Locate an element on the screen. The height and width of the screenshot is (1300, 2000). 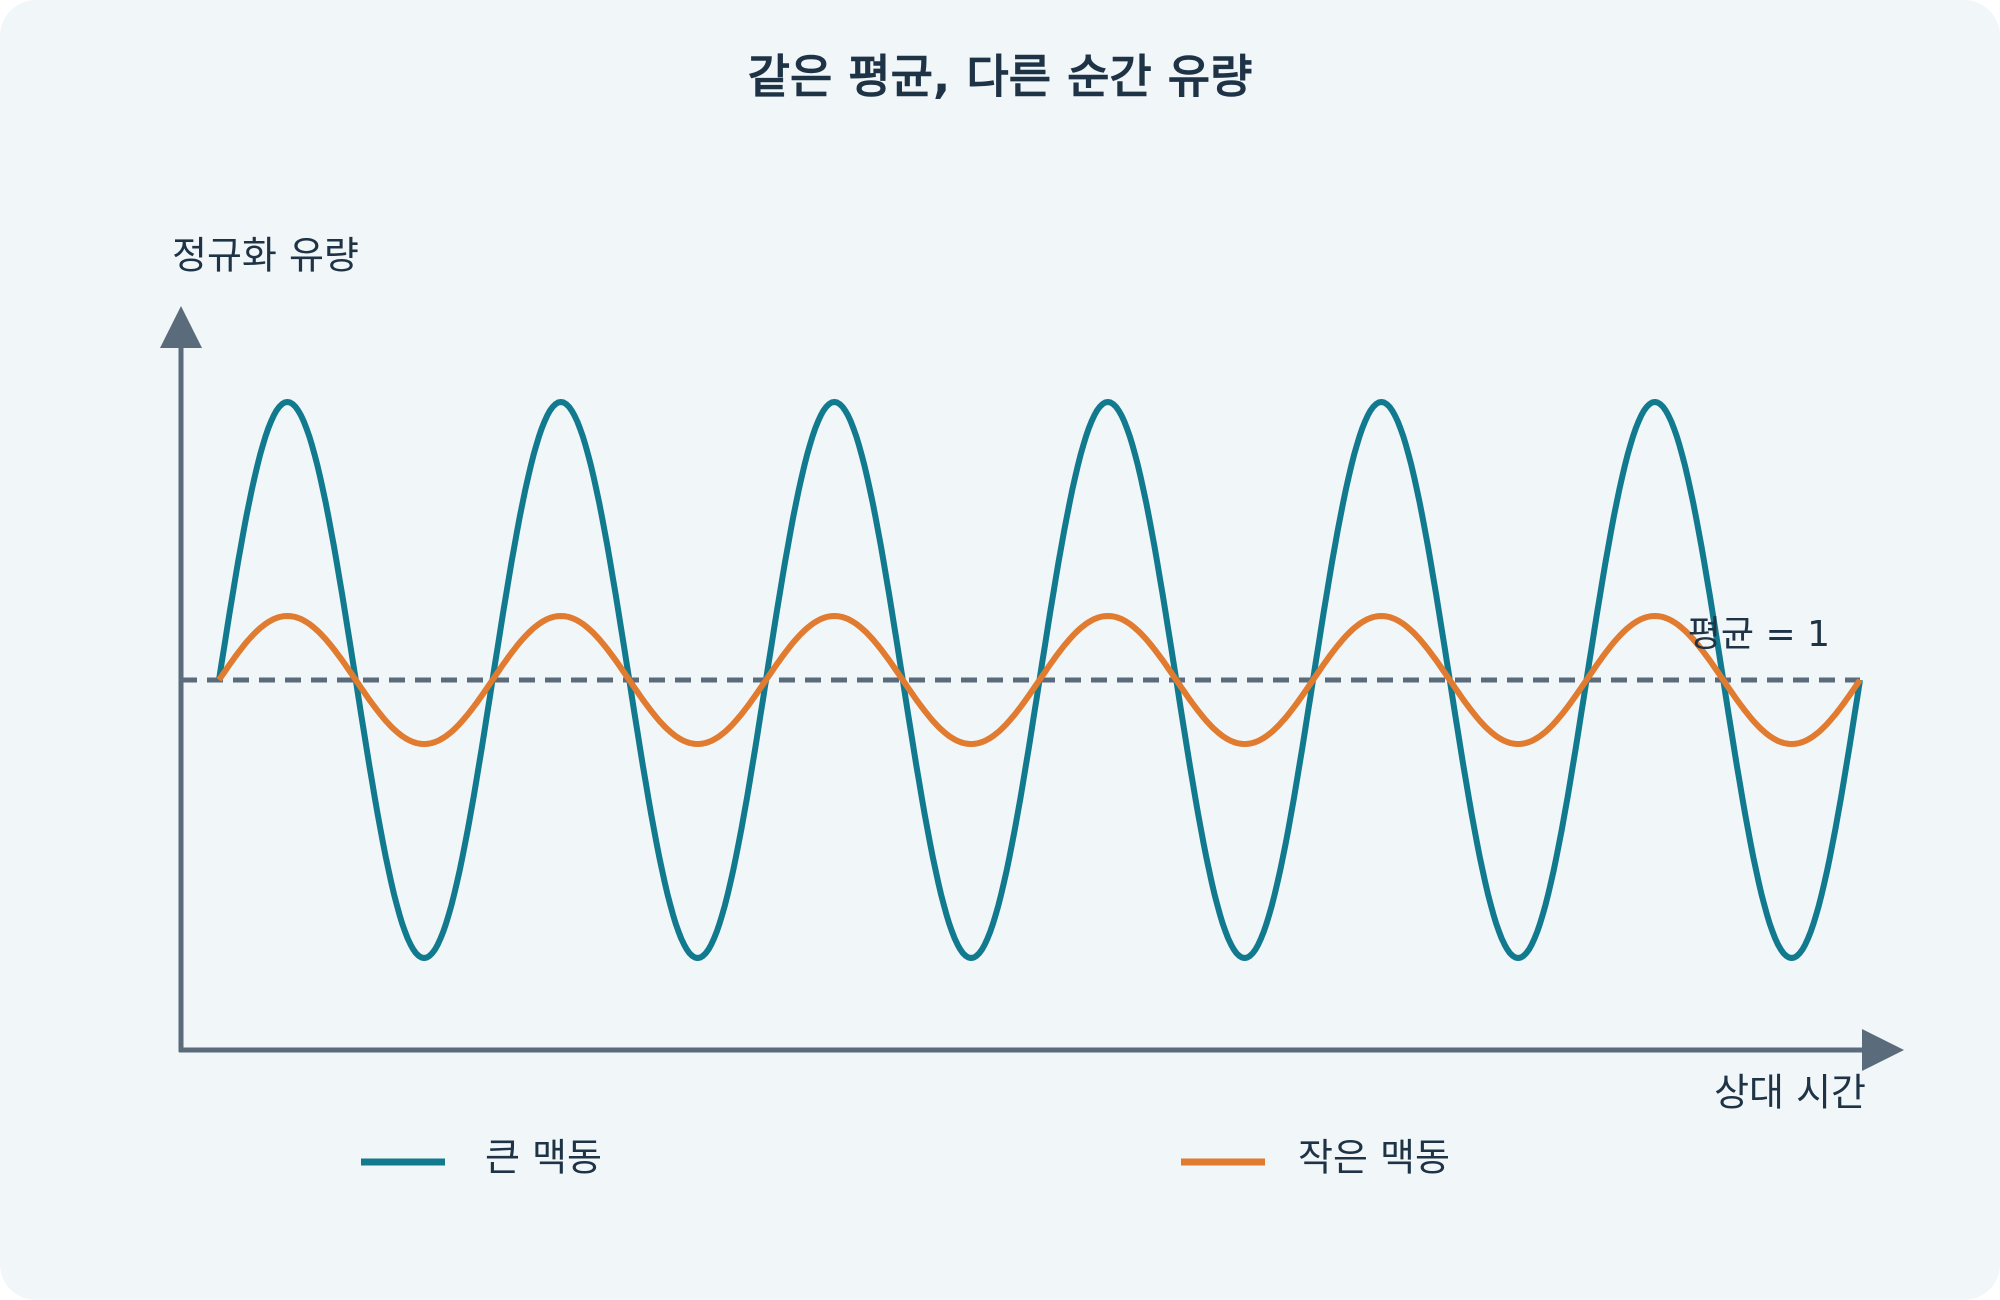
legend-label: 큰 맥동 is located at coordinates (543, 1158).